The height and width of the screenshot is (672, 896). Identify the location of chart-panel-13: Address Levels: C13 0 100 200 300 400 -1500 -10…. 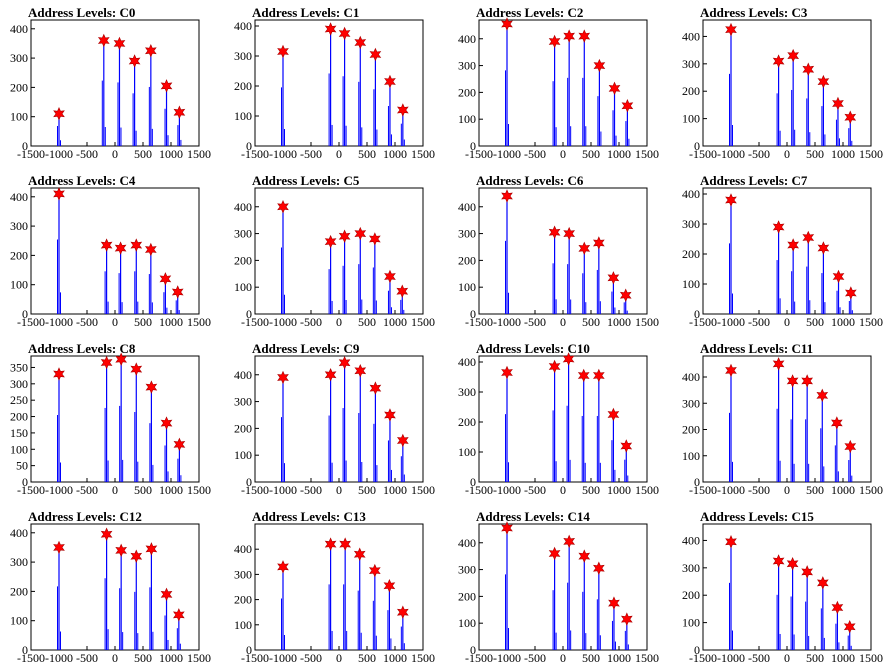
(334, 587).